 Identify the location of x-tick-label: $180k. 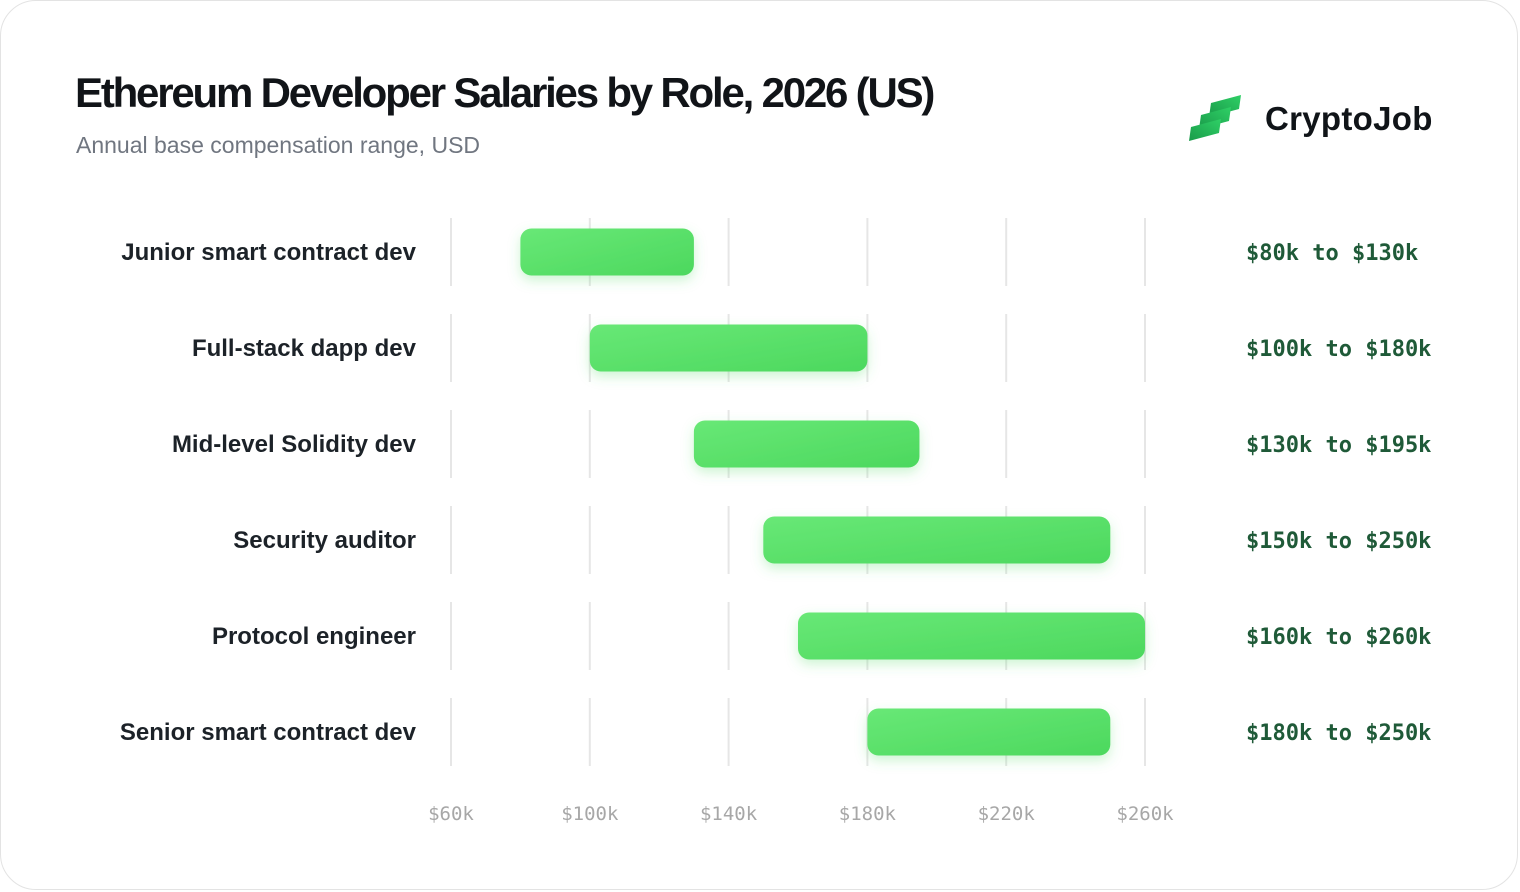
(868, 814).